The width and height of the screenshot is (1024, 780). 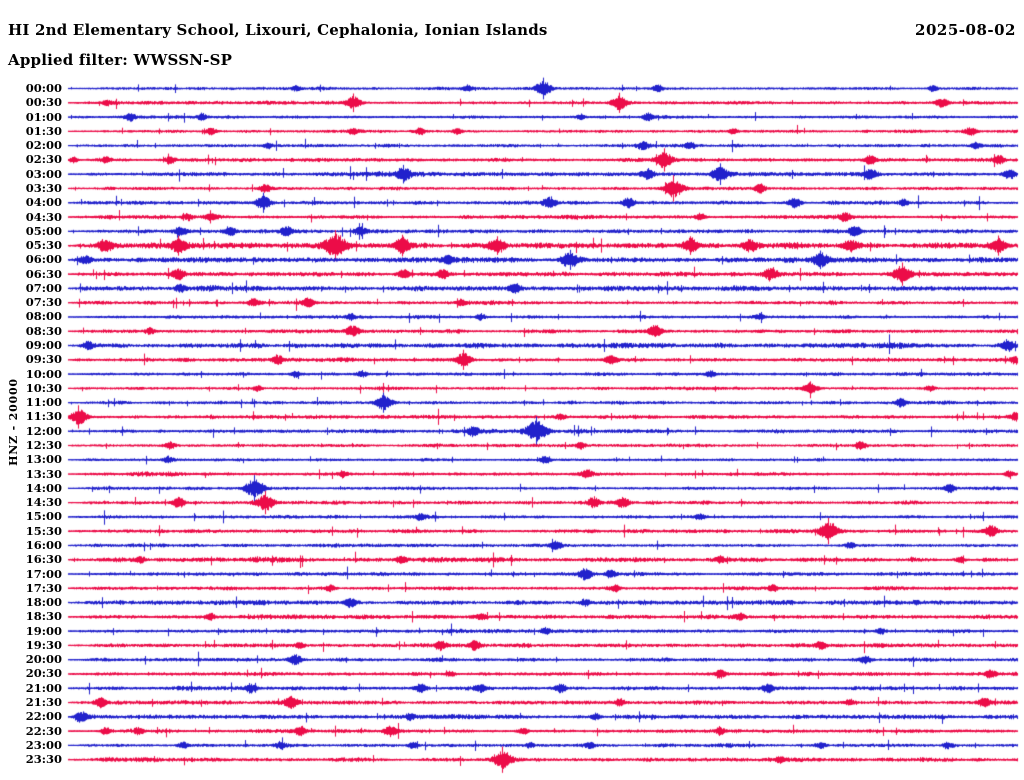 What do you see at coordinates (43, 173) in the screenshot?
I see `trace-time-label: 03:00` at bounding box center [43, 173].